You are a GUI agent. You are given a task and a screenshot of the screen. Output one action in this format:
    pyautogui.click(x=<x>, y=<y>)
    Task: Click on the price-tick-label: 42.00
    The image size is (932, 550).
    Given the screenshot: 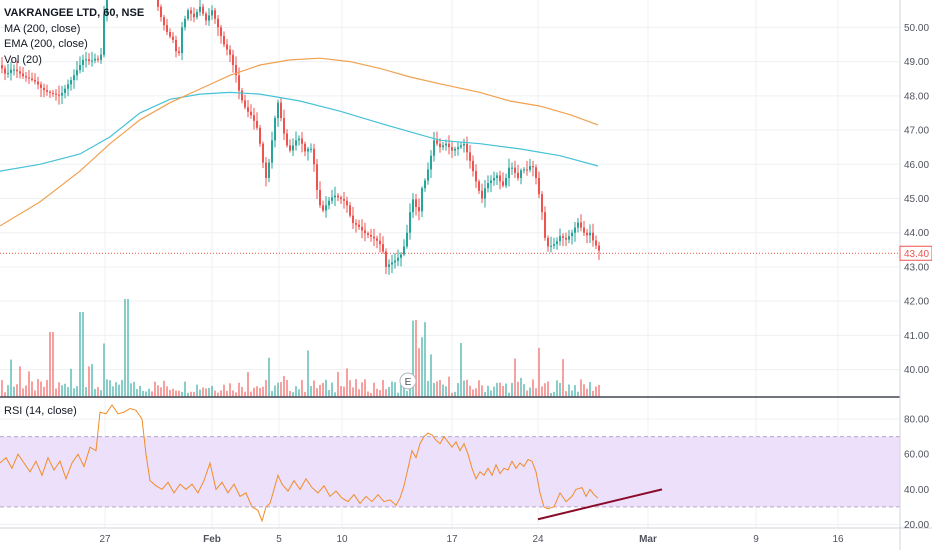 What is the action you would take?
    pyautogui.click(x=916, y=302)
    